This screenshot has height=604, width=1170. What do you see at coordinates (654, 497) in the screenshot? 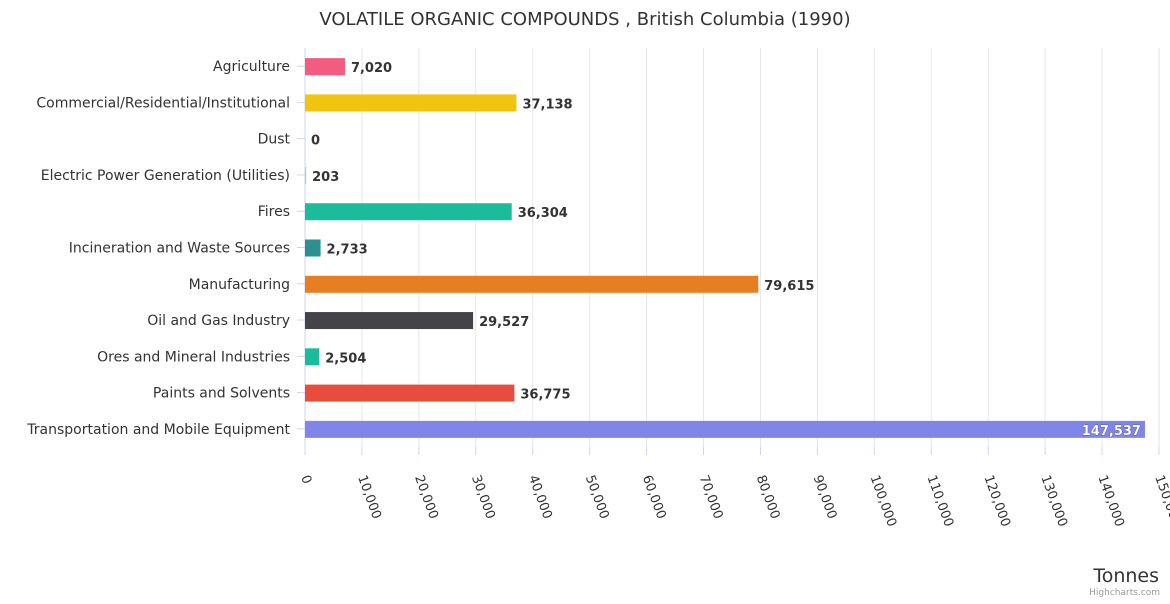
I see `tick-label: 60,000` at bounding box center [654, 497].